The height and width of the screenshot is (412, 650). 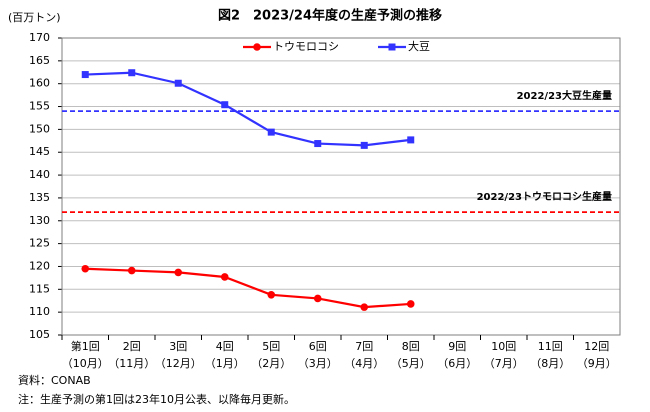 I want to click on x-tick-label-line: 3回, so click(x=178, y=346).